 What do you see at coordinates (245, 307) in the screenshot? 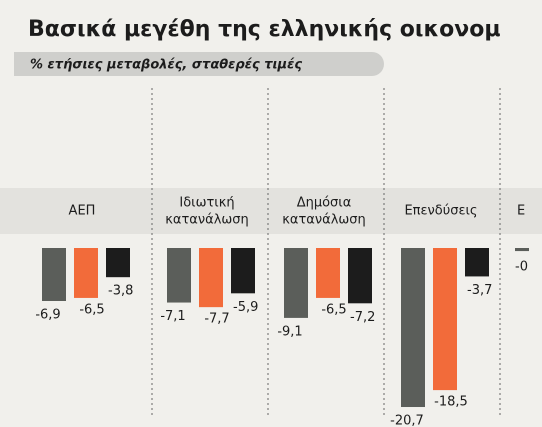
I see `value-label: -5,9` at bounding box center [245, 307].